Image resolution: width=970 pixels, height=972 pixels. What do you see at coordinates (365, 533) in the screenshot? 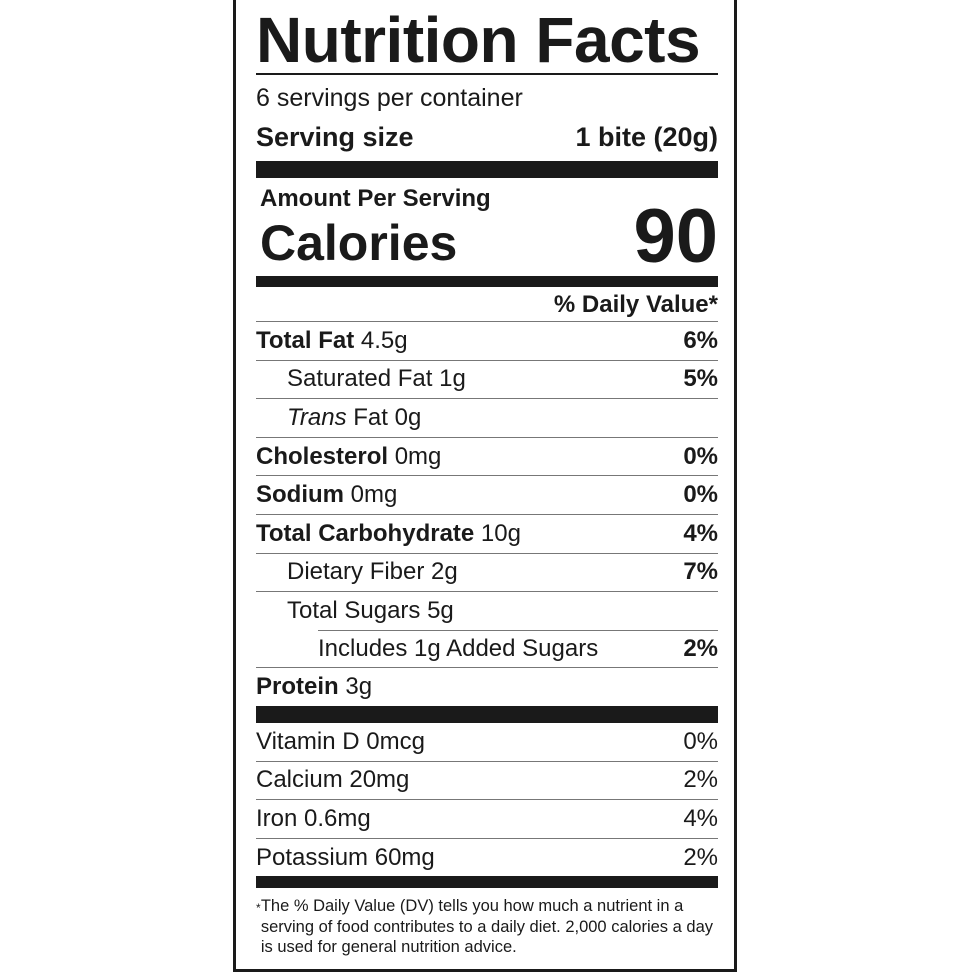
I see `nutrient-name: Total Carbohydrate` at bounding box center [365, 533].